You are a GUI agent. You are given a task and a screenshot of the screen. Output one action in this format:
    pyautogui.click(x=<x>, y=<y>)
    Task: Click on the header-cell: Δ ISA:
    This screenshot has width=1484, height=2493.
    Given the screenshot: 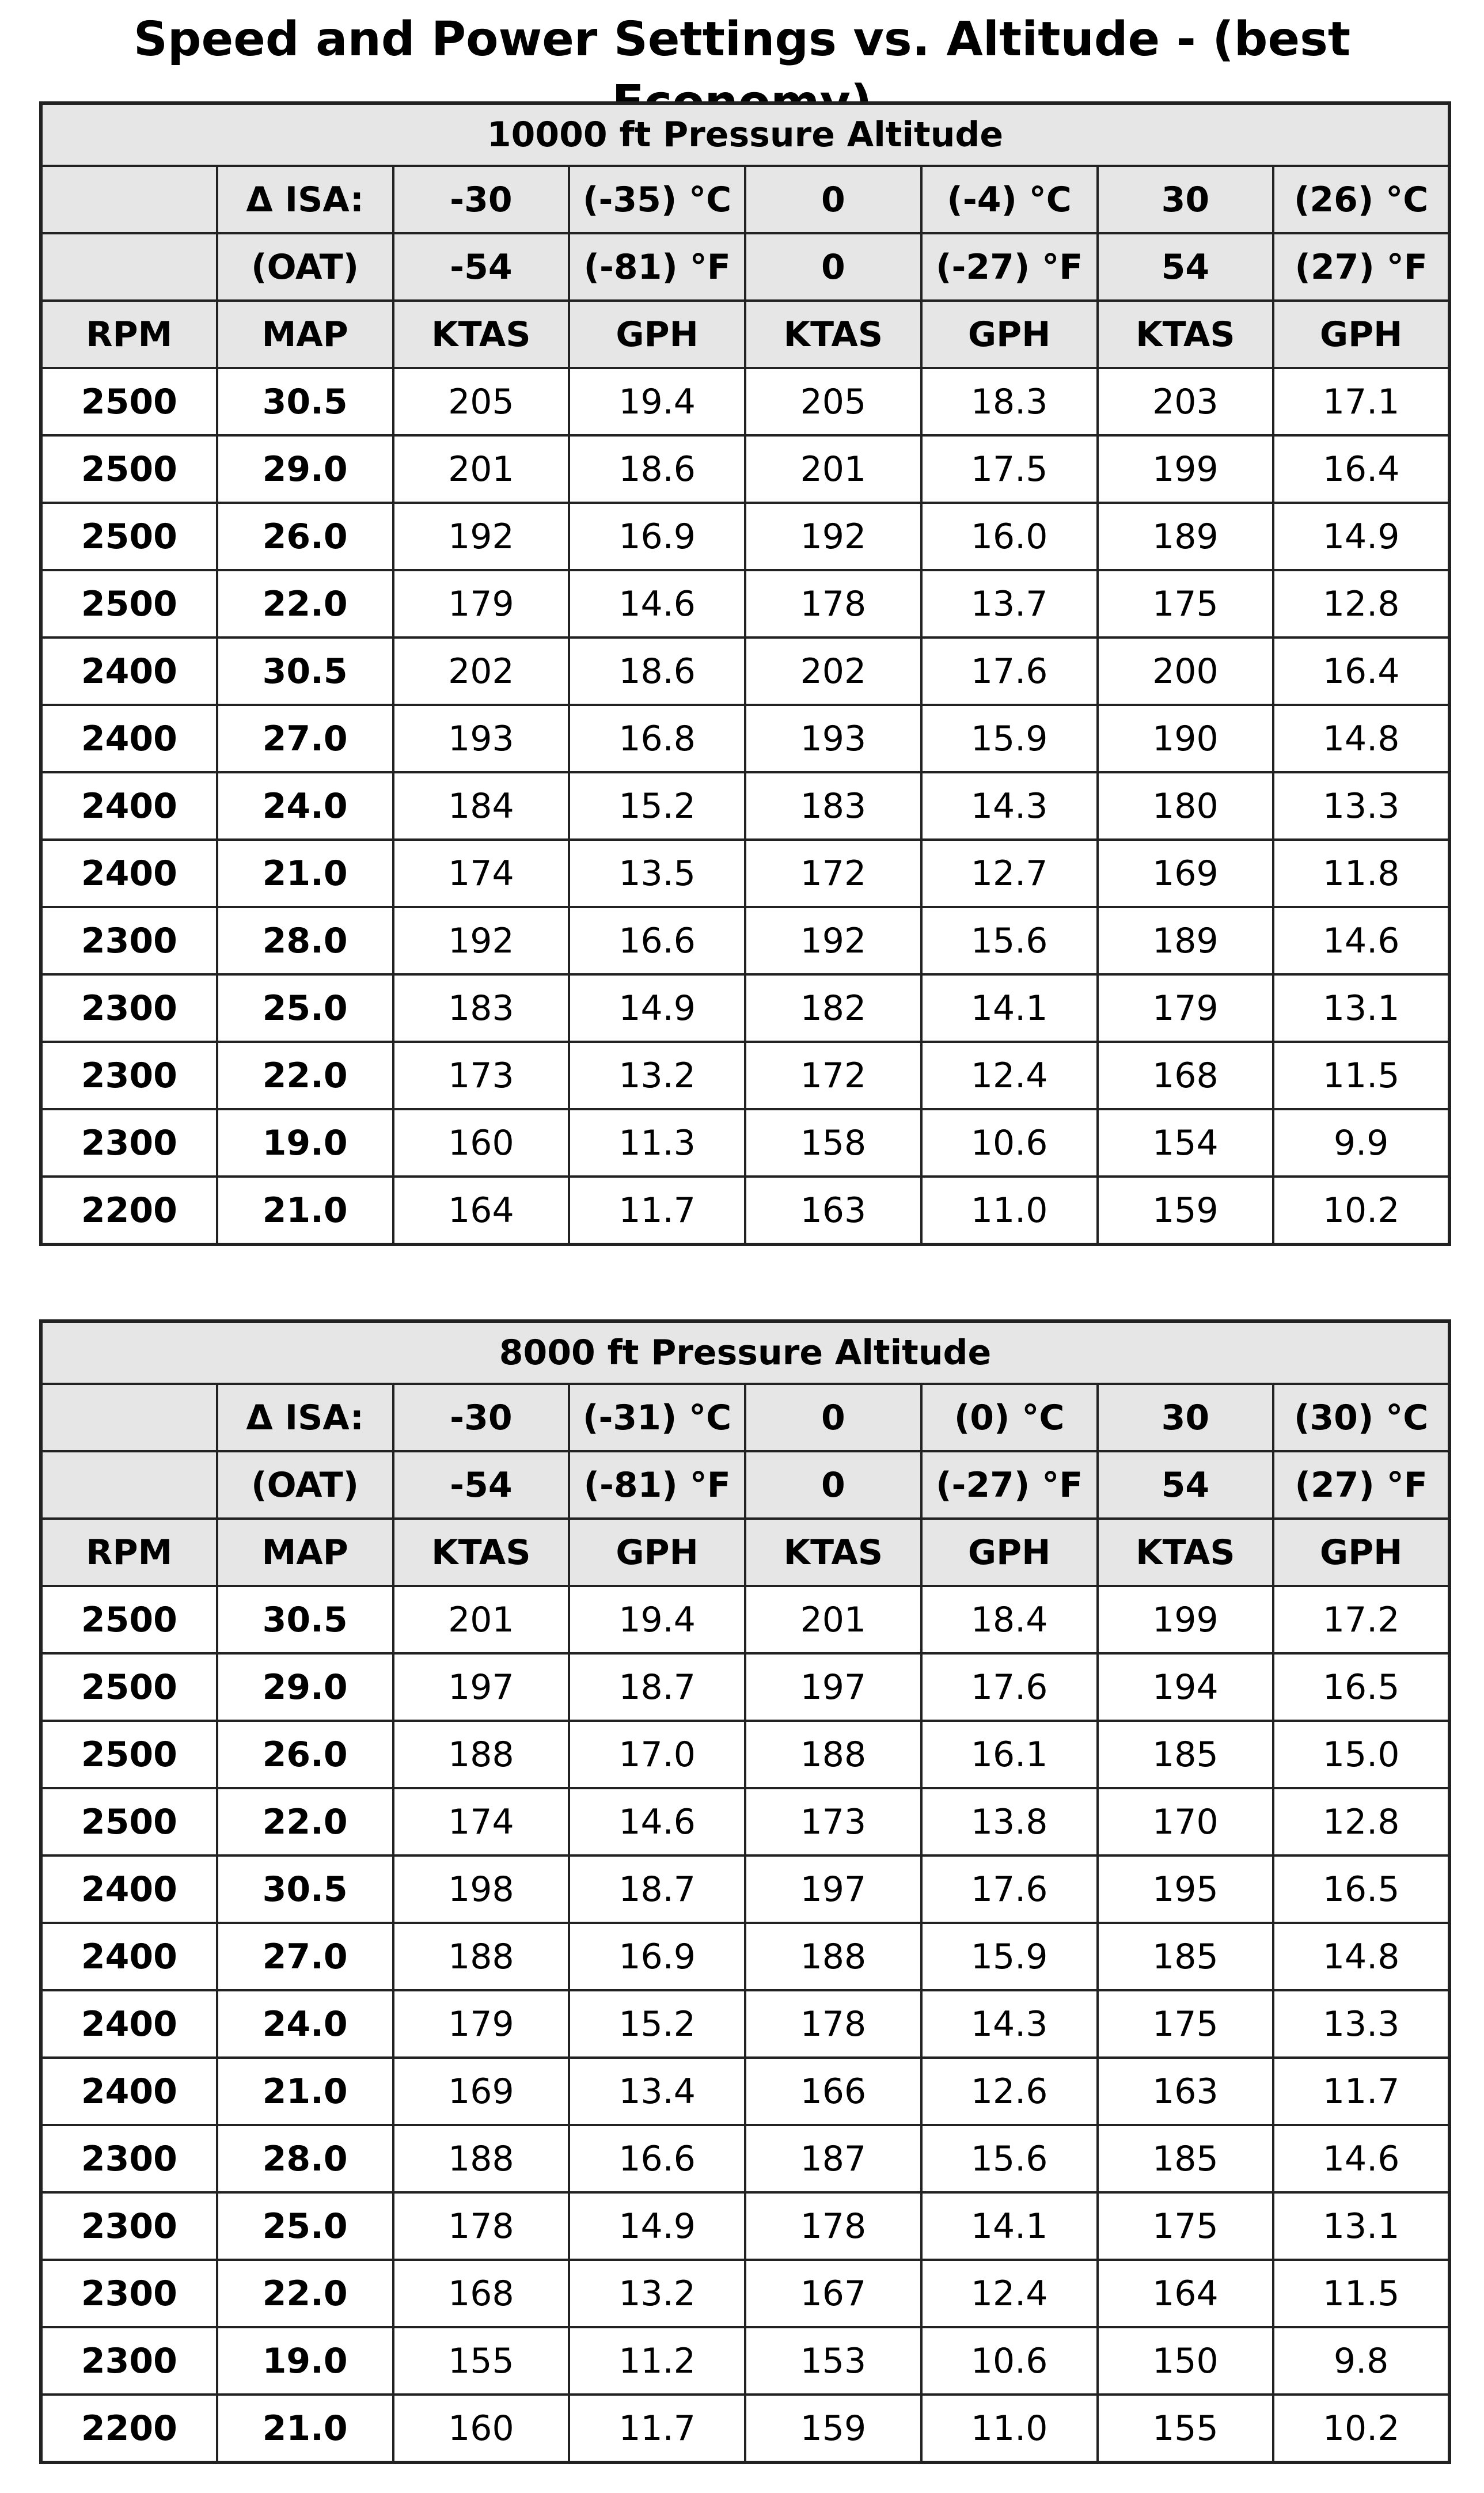 What is the action you would take?
    pyautogui.click(x=304, y=1417)
    